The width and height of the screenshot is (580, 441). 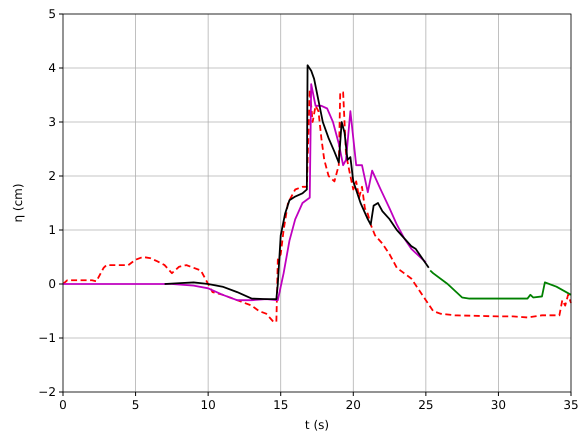 What do you see at coordinates (571, 405) in the screenshot?
I see `x-tick-label: 35` at bounding box center [571, 405].